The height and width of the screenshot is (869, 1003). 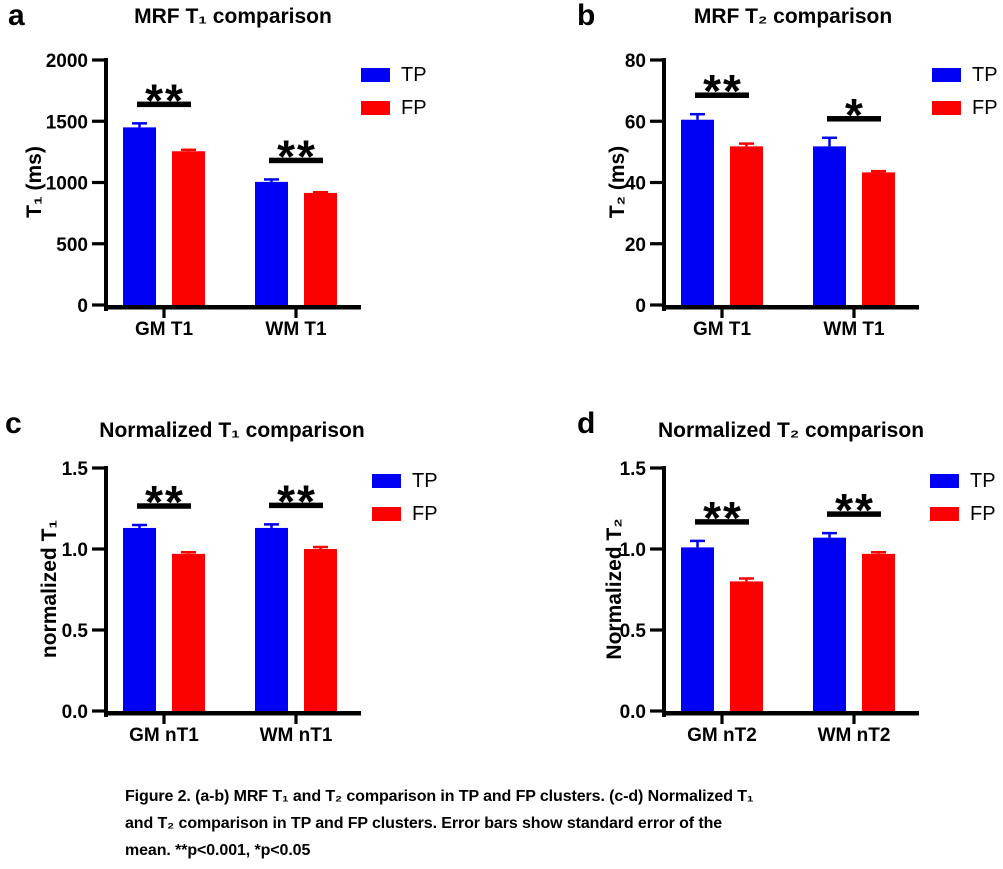 I want to click on y-tick-label: 500, so click(x=72, y=245).